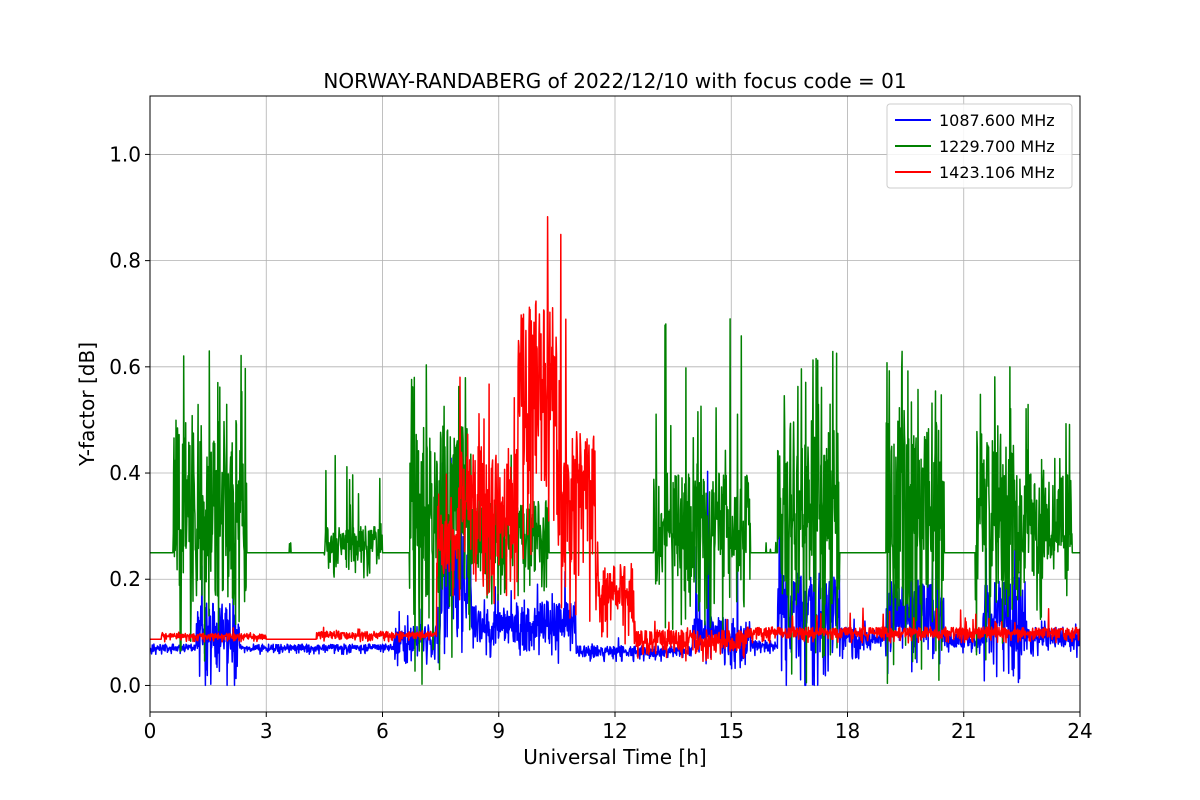 The image size is (1200, 800). Describe the element at coordinates (614, 731) in the screenshot. I see `x-tick-label: 12` at that location.